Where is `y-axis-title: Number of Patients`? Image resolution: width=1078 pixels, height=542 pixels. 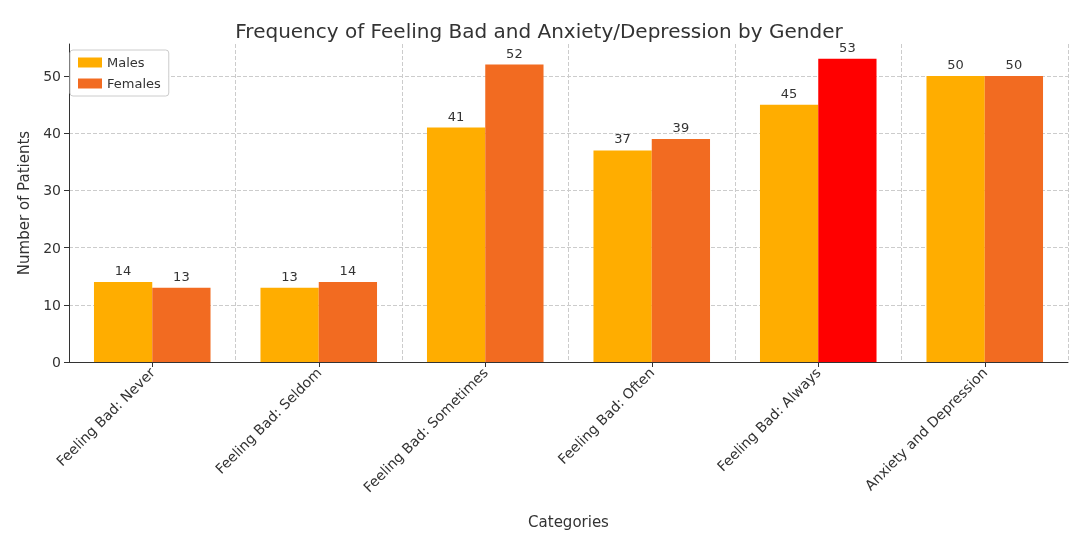
y-axis-title: Number of Patients is located at coordinates (23, 203).